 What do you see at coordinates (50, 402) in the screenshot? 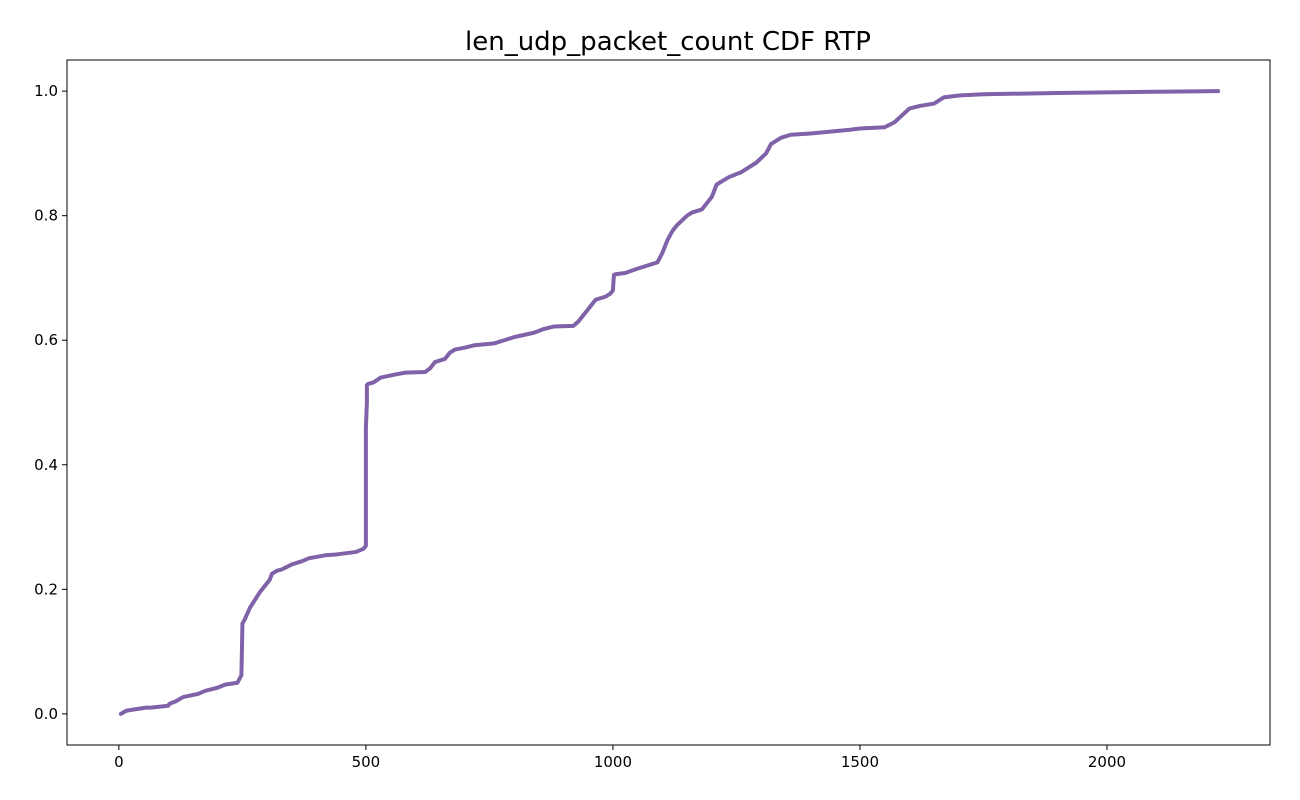
I see `y-axis: 0.0 0.2 0.4 0.6 0.8 1.0` at bounding box center [50, 402].